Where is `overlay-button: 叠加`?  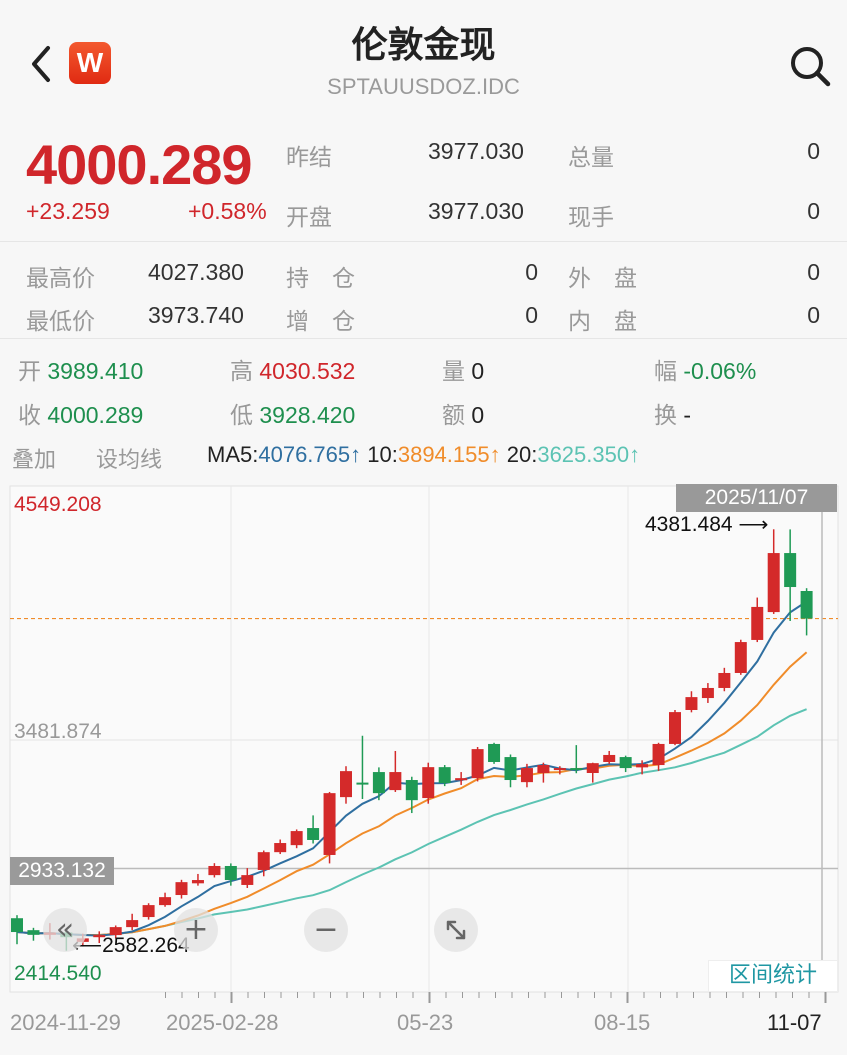 overlay-button: 叠加 is located at coordinates (34, 459).